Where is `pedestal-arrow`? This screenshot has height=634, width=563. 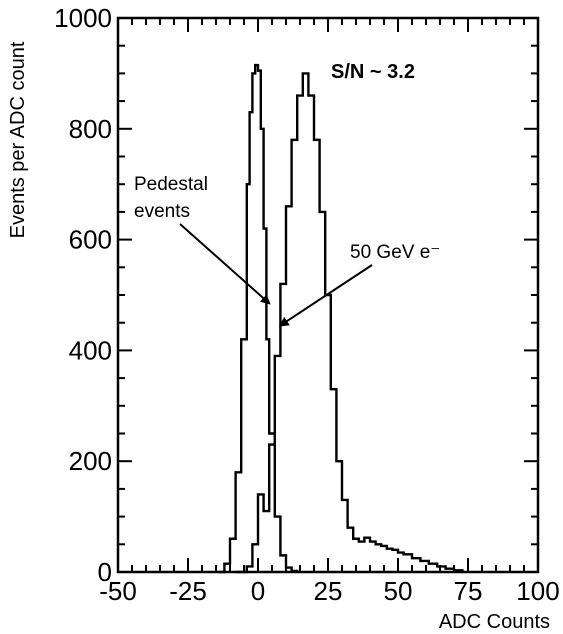 pedestal-arrow is located at coordinates (225, 264).